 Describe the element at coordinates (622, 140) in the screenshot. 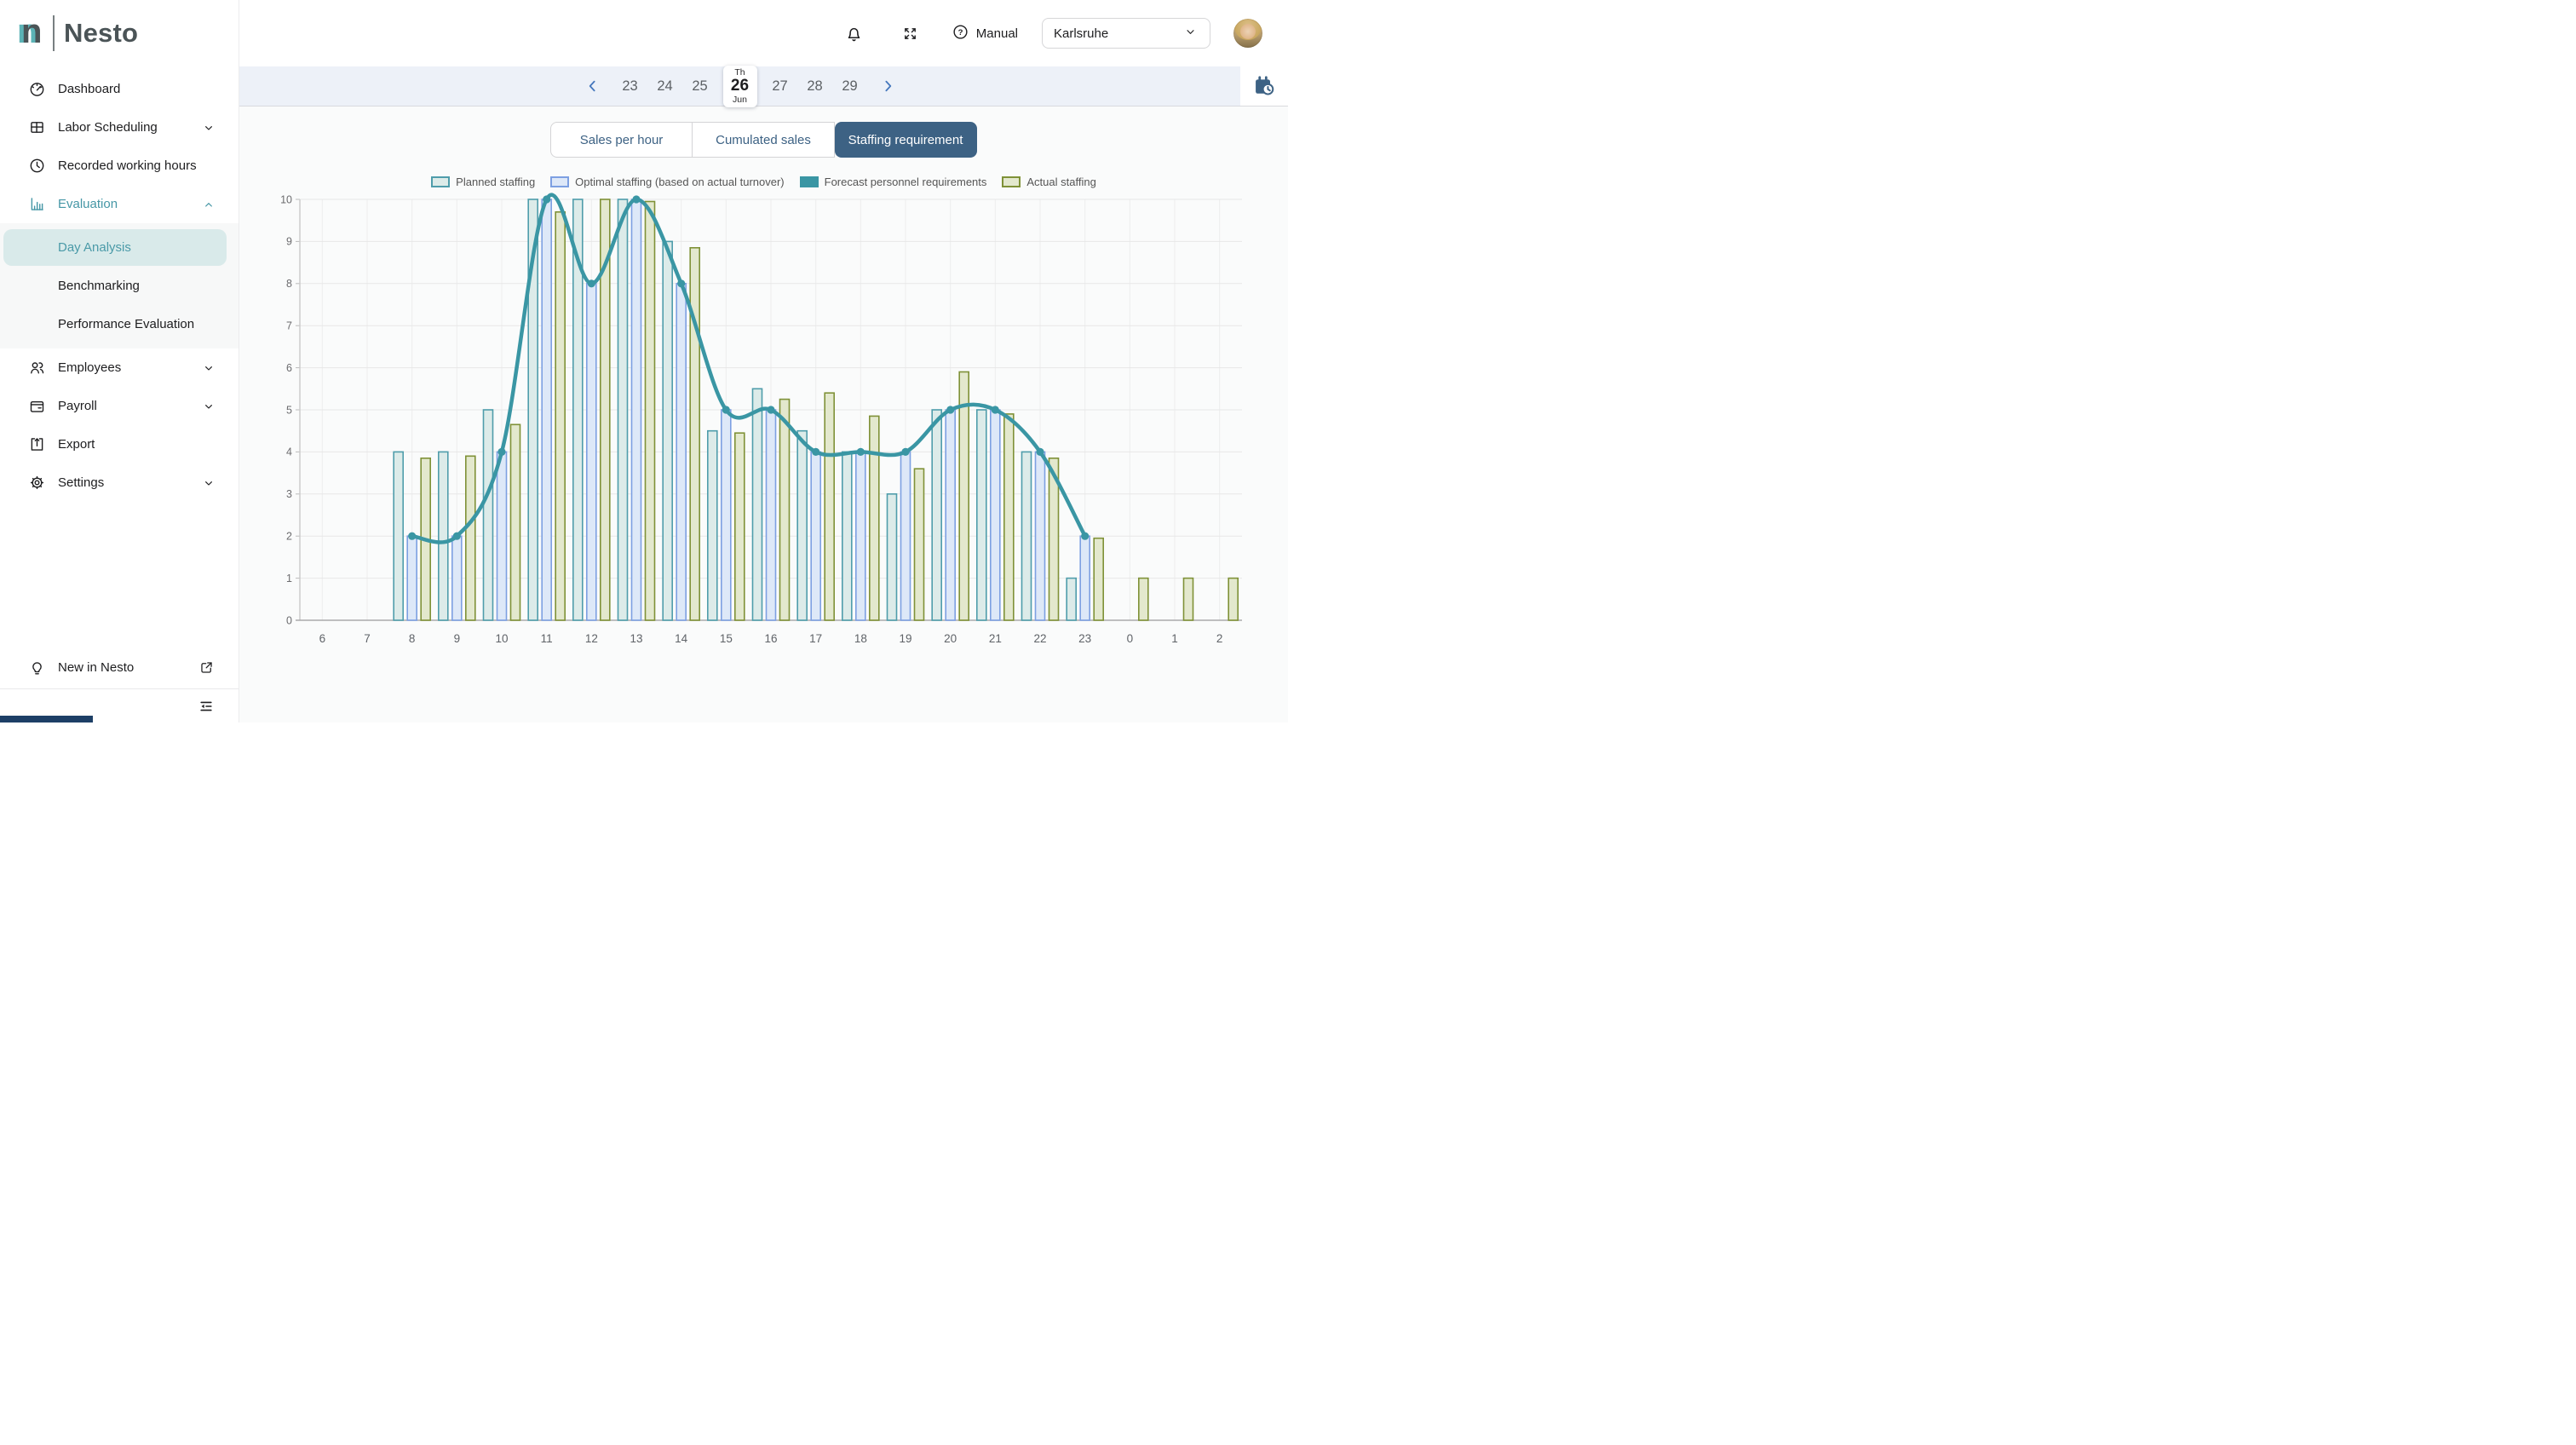

I see `tab-sales-per-hour: Sales per hour` at that location.